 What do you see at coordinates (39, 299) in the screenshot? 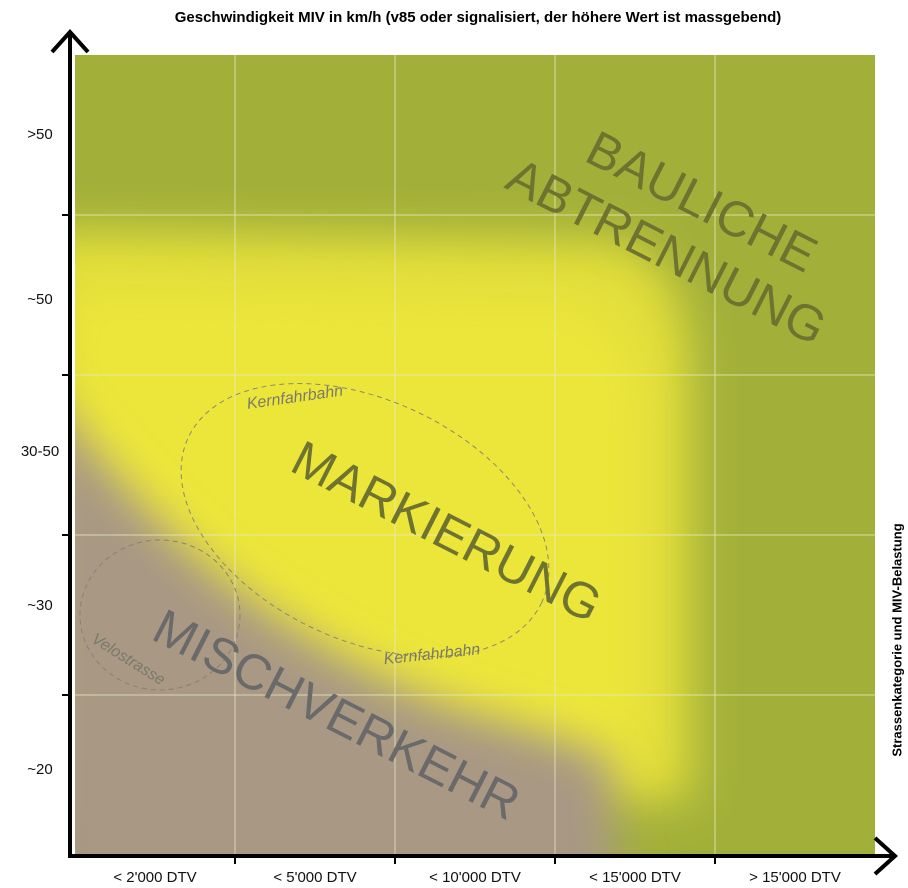
I see `y-label: ~50` at bounding box center [39, 299].